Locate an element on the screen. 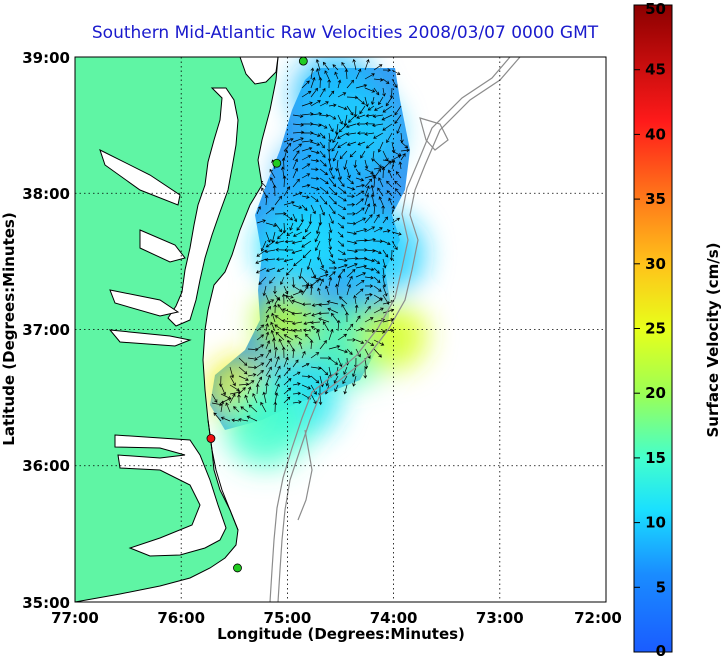 The image size is (724, 659). outer-banks is located at coordinates (223, 475).